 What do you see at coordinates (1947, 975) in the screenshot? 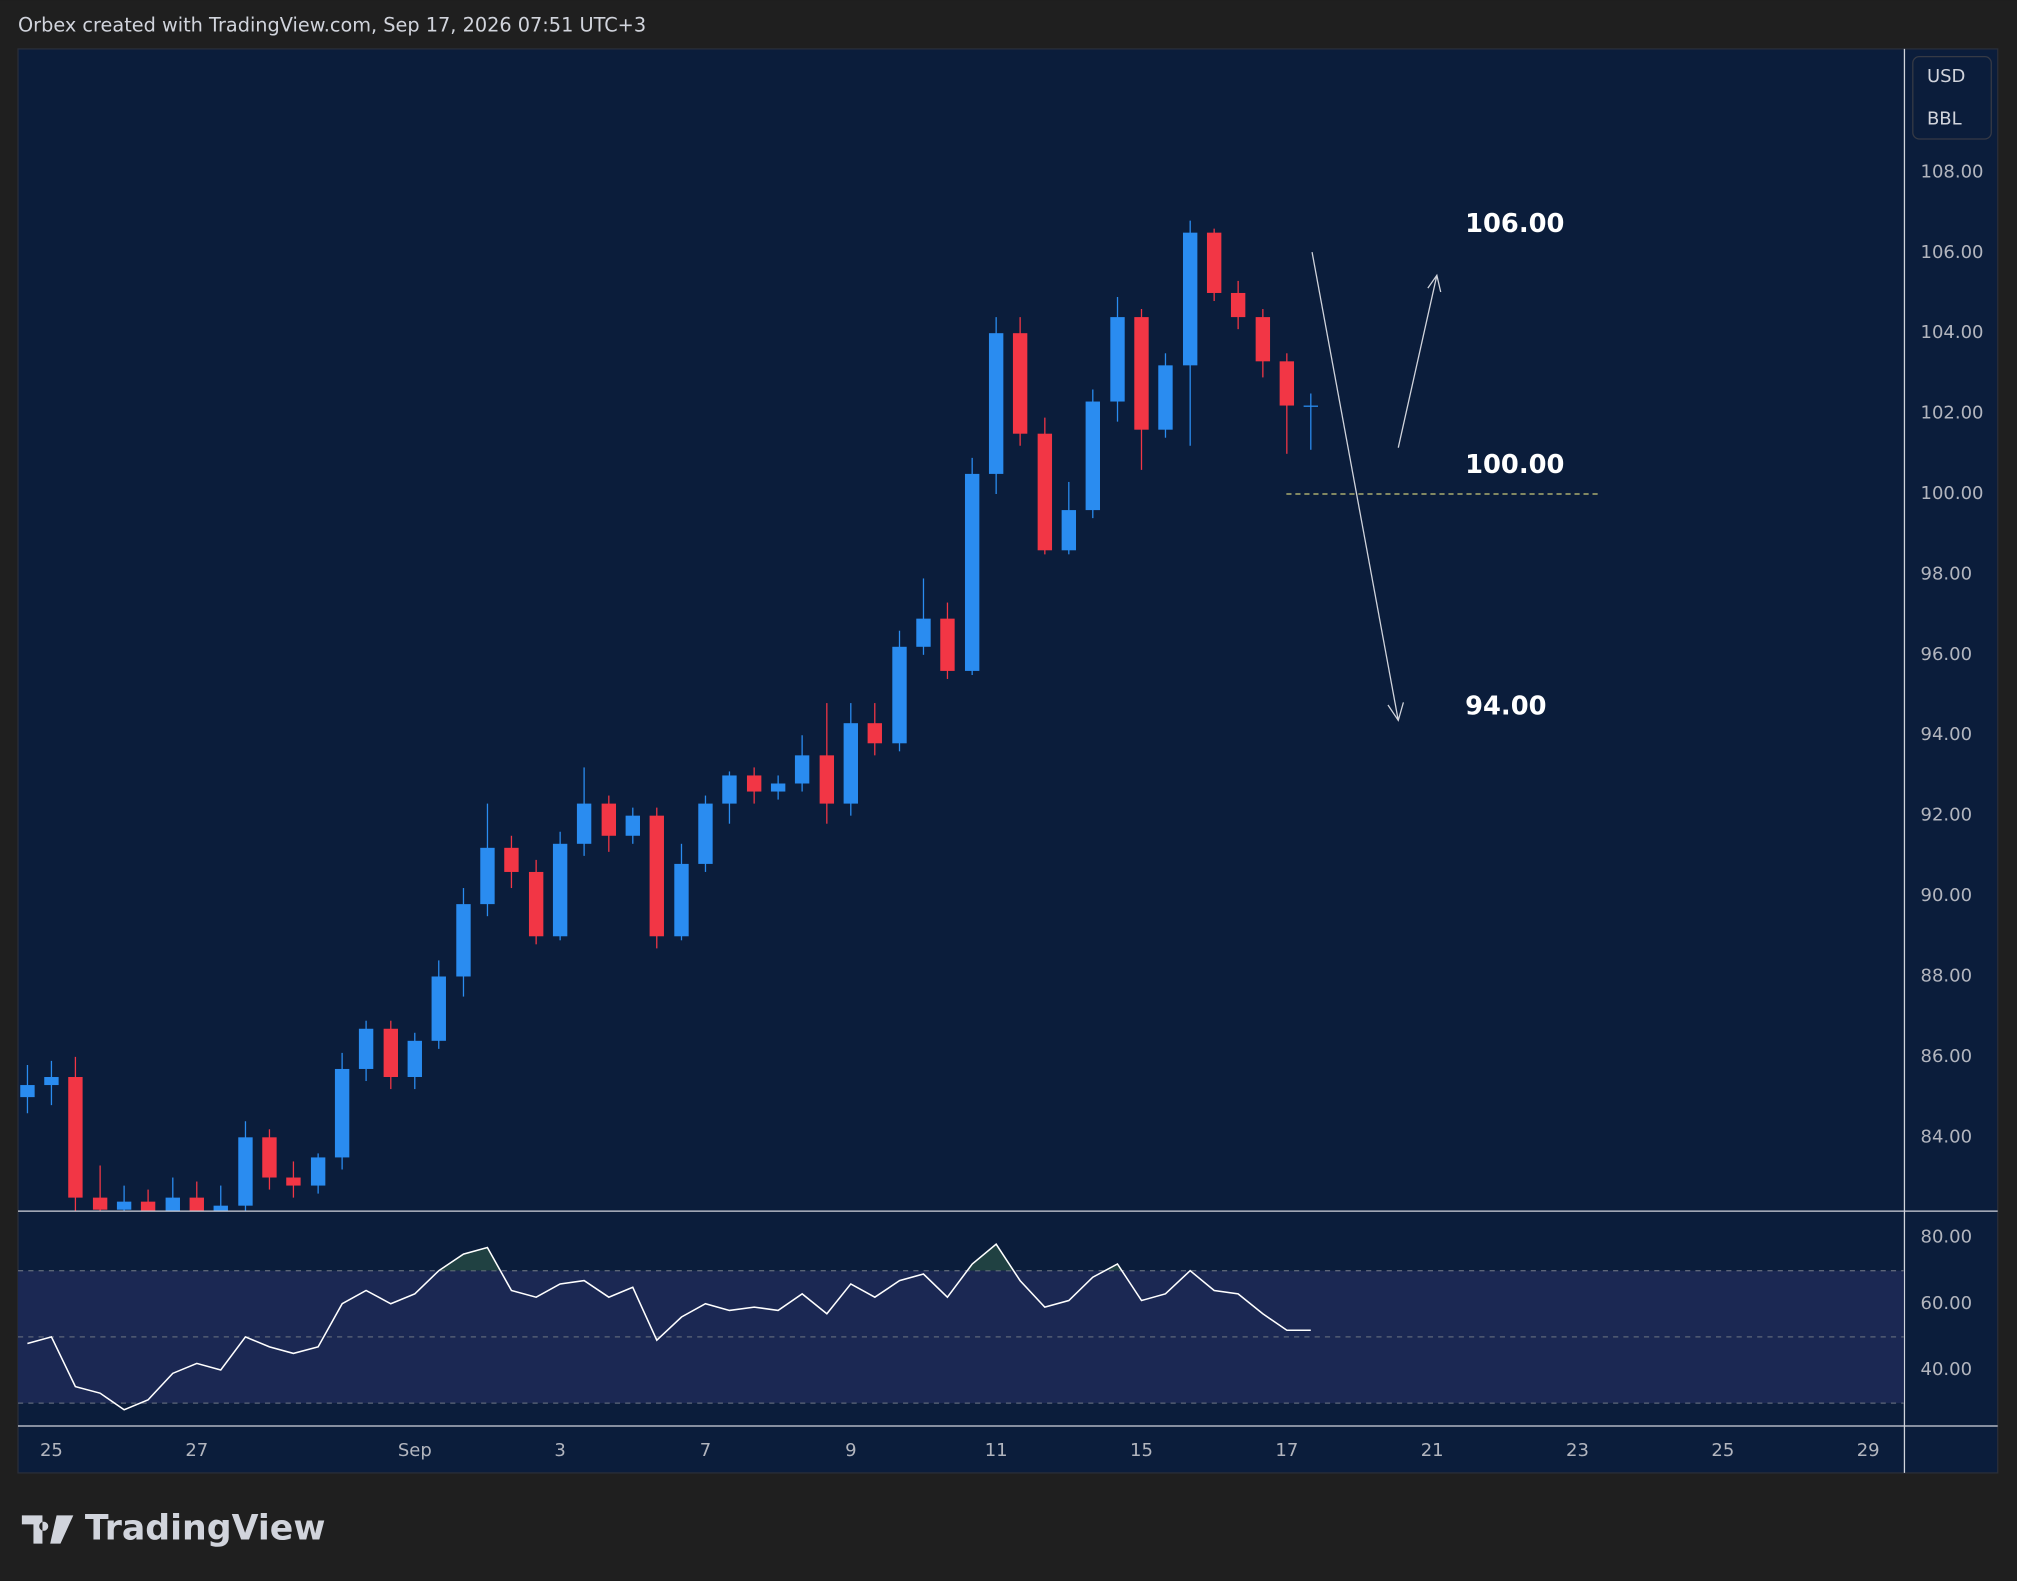
I see `y-tick-label: 88.00` at bounding box center [1947, 975].